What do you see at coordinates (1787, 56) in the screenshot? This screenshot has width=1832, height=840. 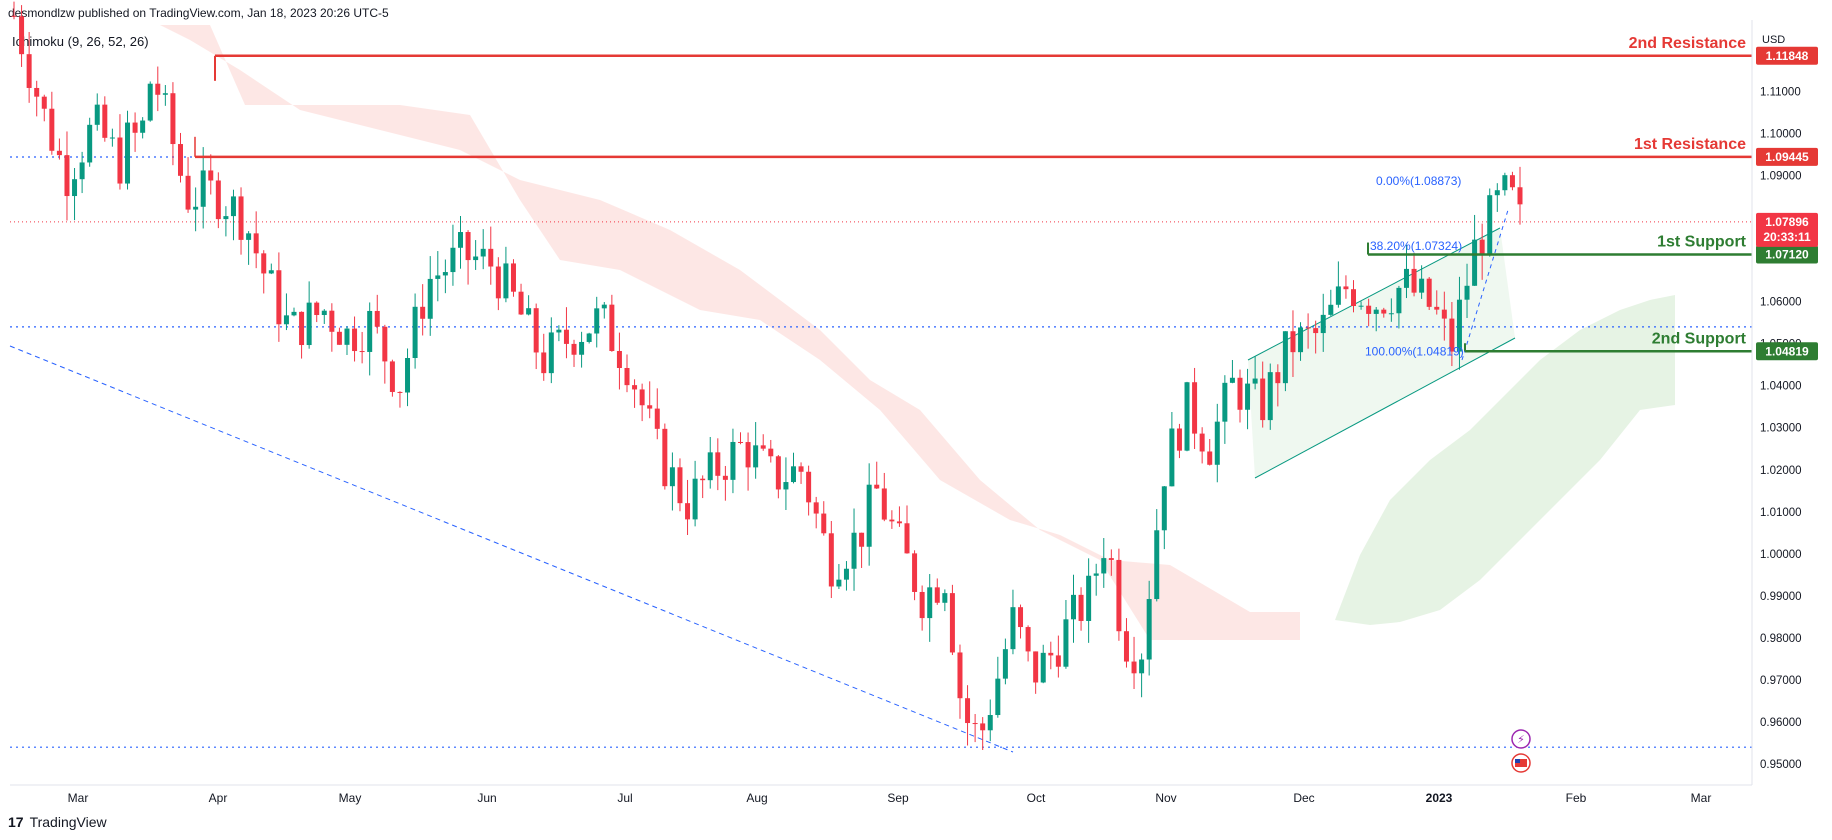 I see `level-price-tag-text: 1.11848` at bounding box center [1787, 56].